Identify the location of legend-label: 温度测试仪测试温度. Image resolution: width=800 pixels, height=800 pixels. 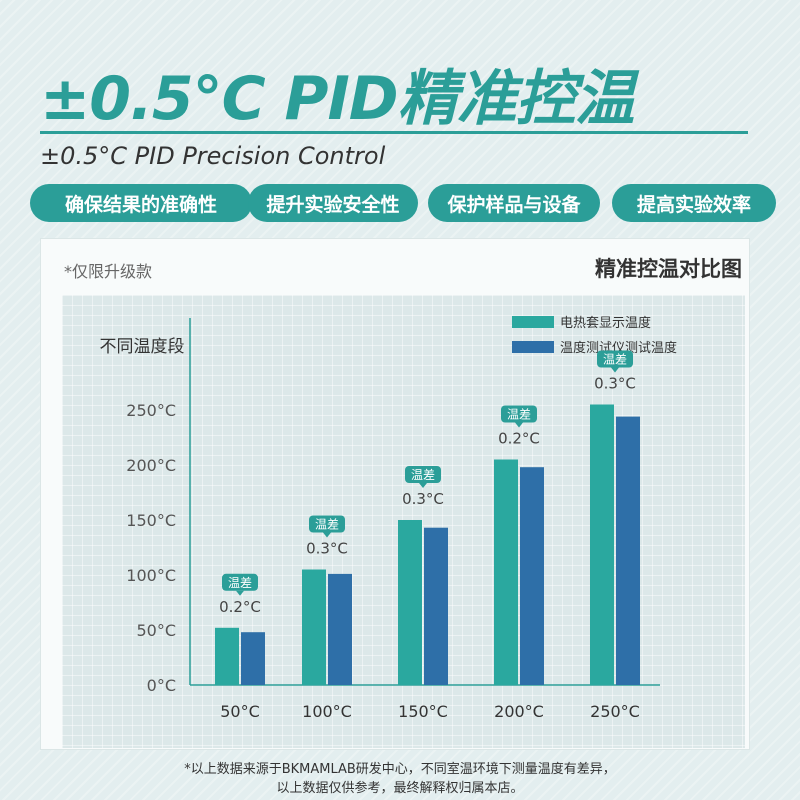
(618, 348).